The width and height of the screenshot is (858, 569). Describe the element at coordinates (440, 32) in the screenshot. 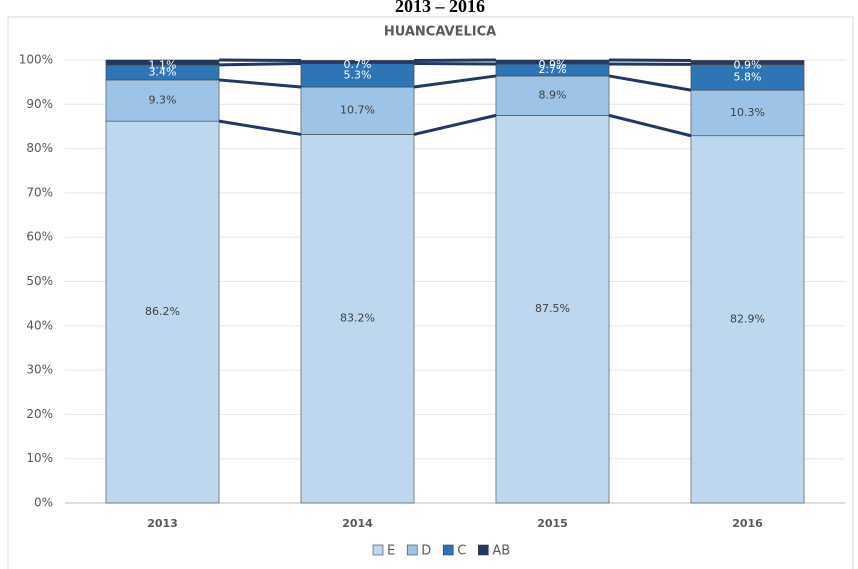

I see `chart-title: HUANCAVELICA` at that location.